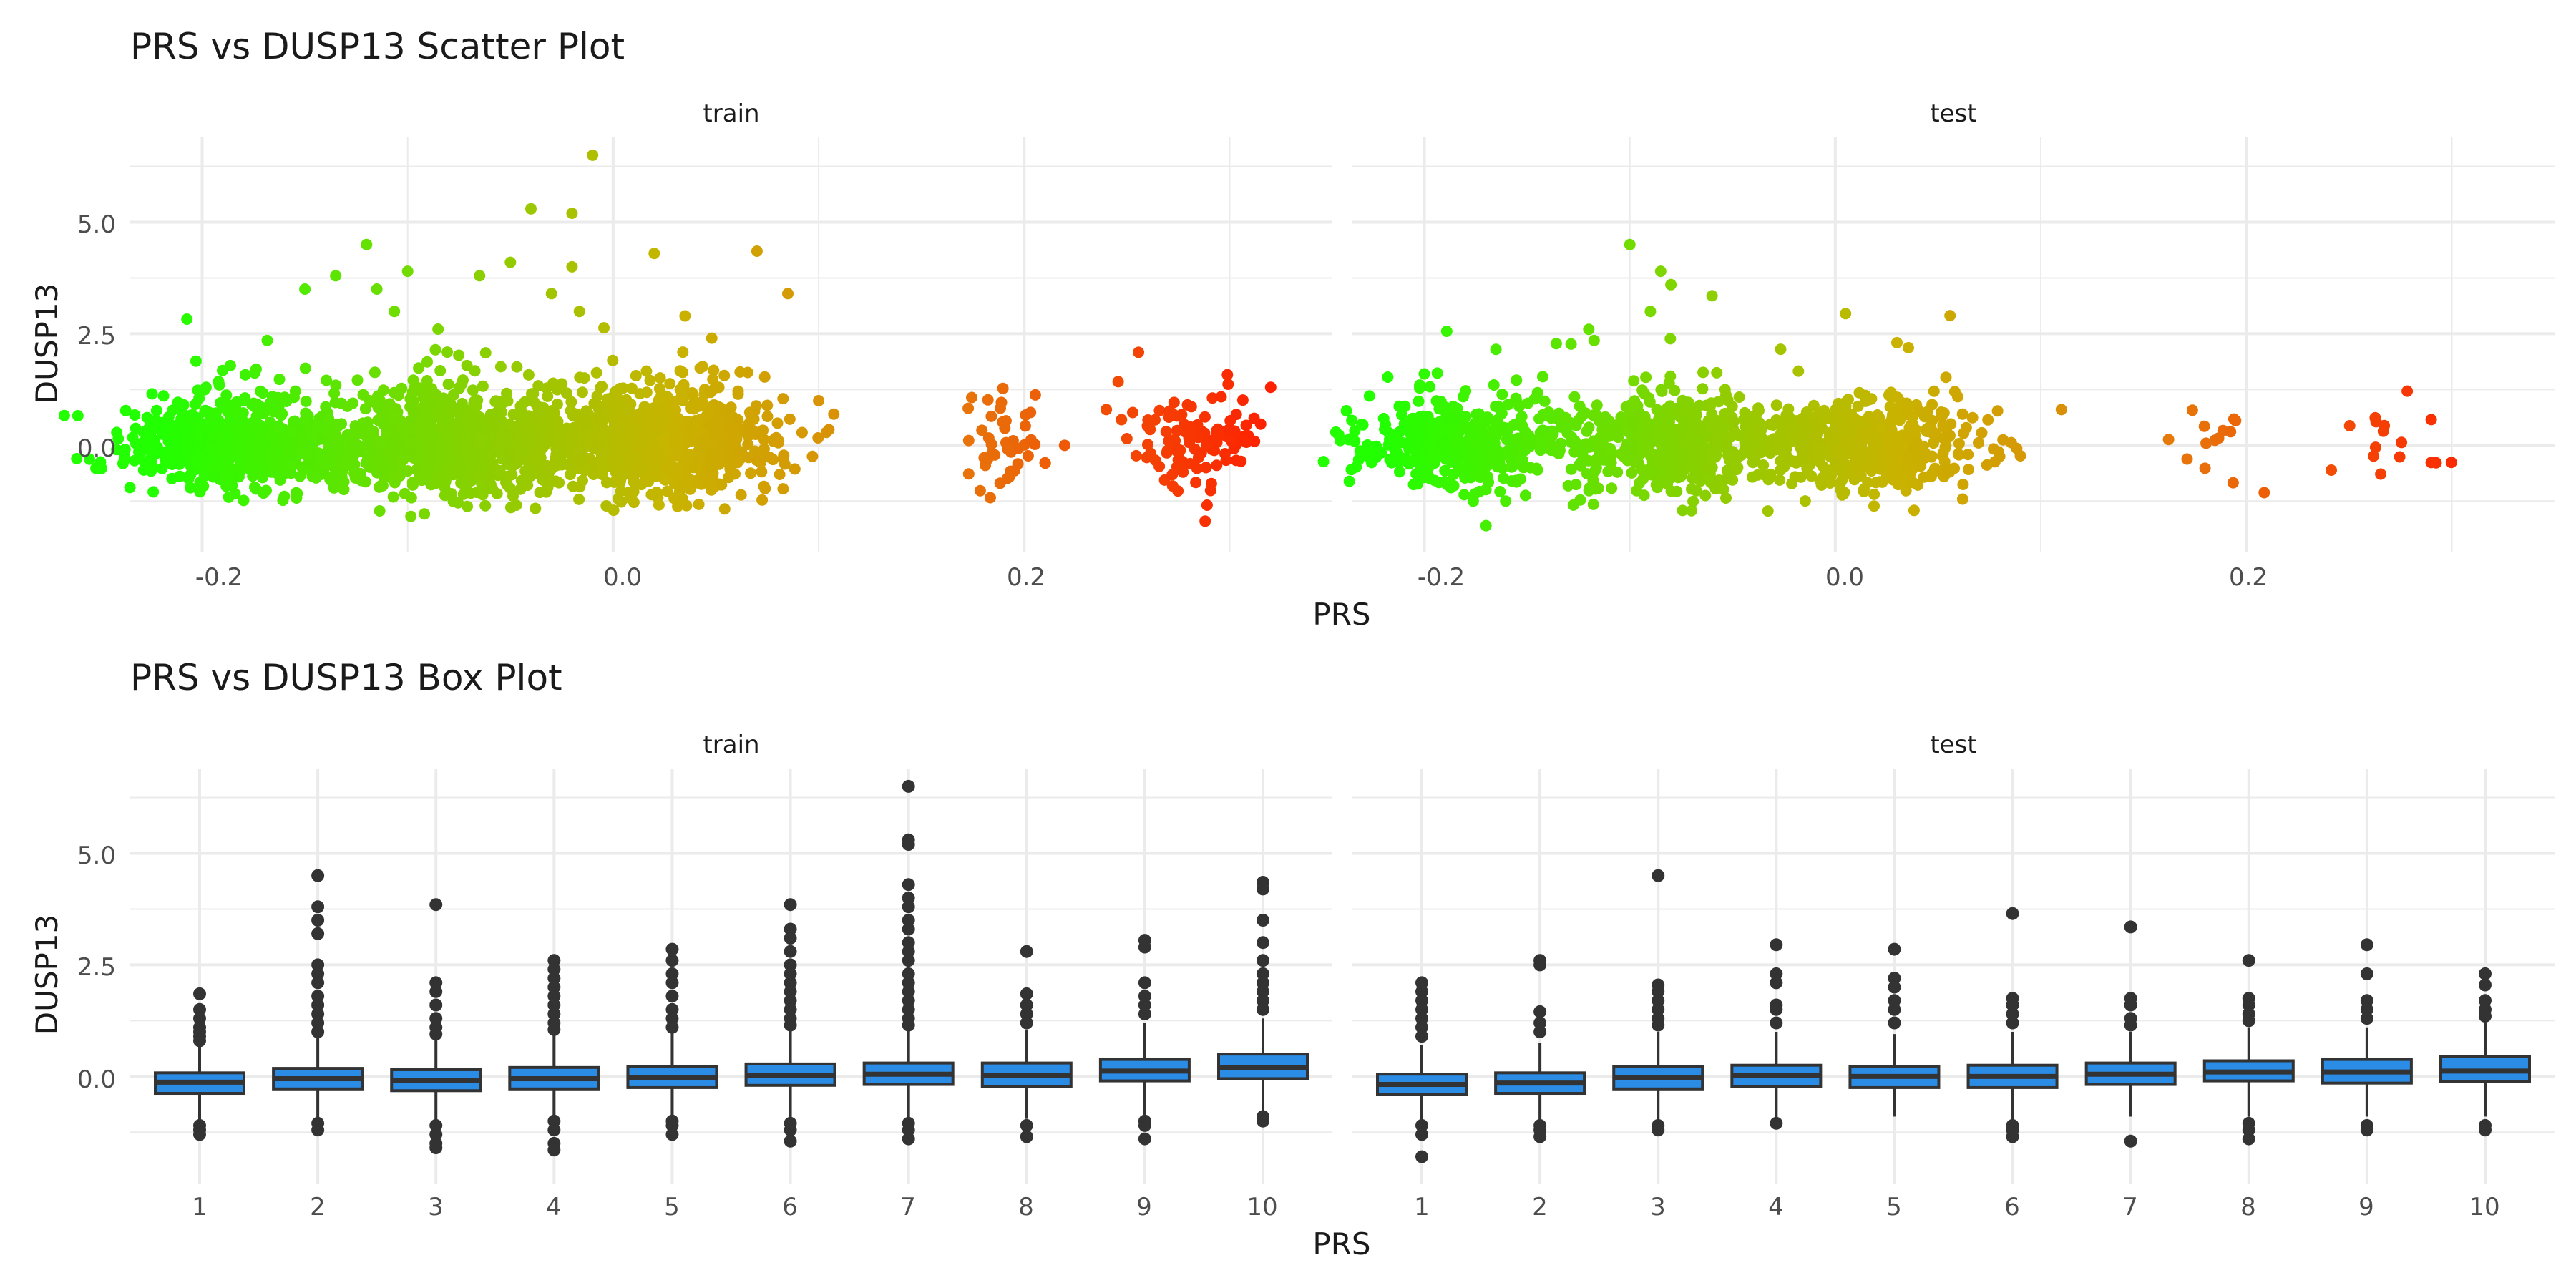 This screenshot has height=1288, width=2576. I want to click on box-title: PRS vs DUSP13 Box Plot, so click(346, 677).